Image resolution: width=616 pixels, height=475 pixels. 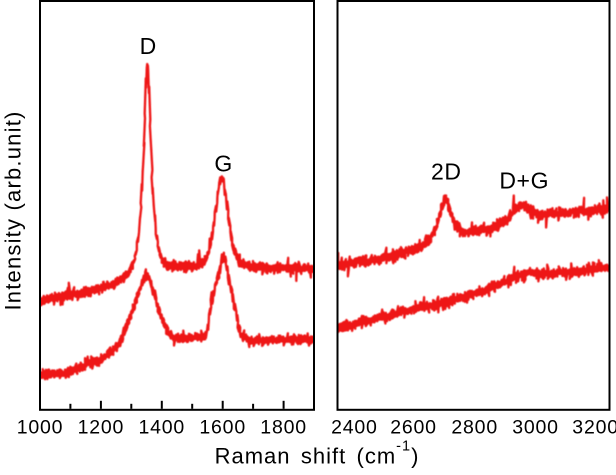 What do you see at coordinates (354, 428) in the screenshot?
I see `svg-text: 2400` at bounding box center [354, 428].